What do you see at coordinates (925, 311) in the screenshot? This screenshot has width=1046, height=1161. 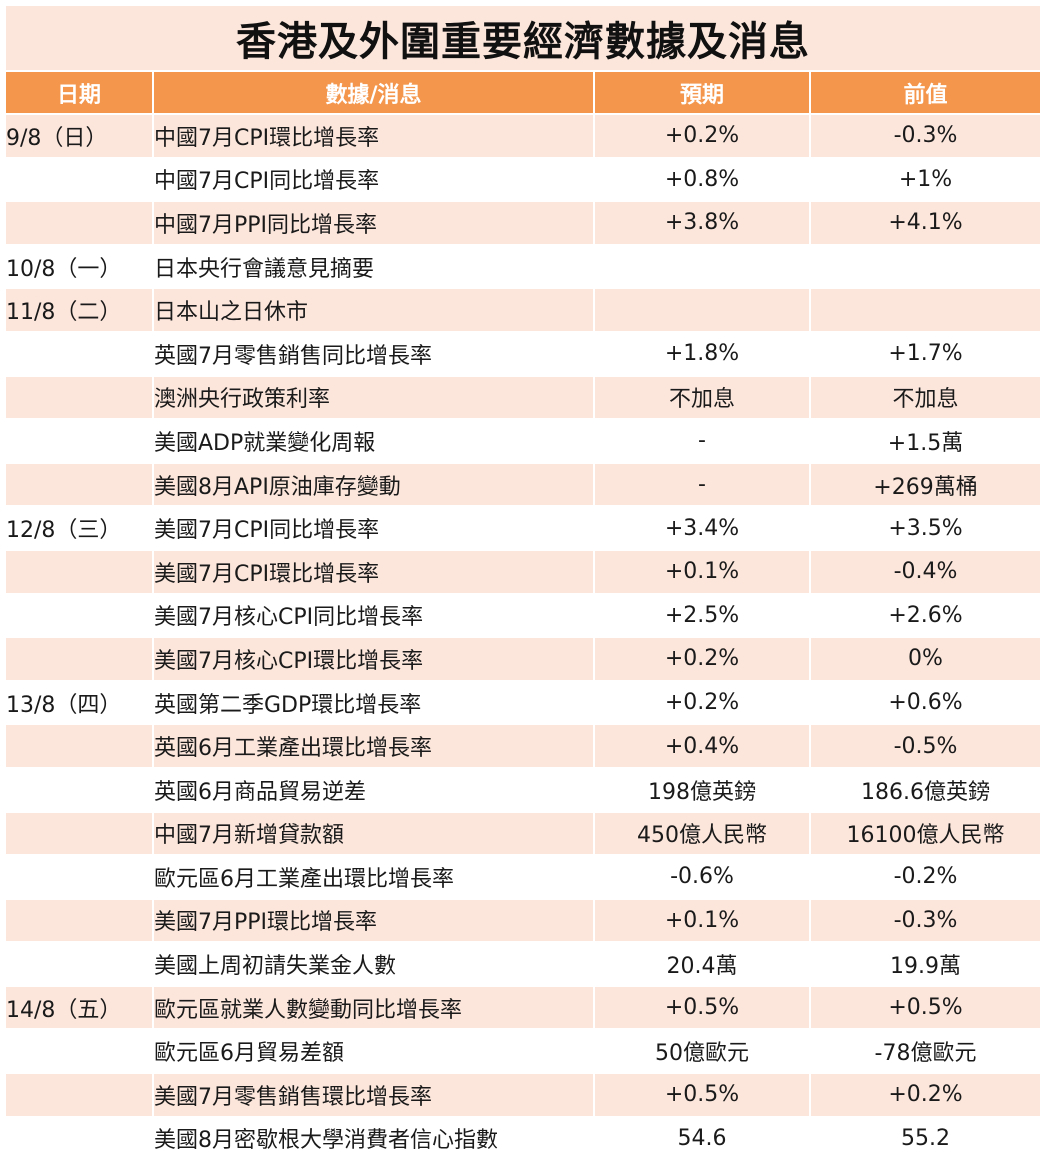 I see `previous-cell` at bounding box center [925, 311].